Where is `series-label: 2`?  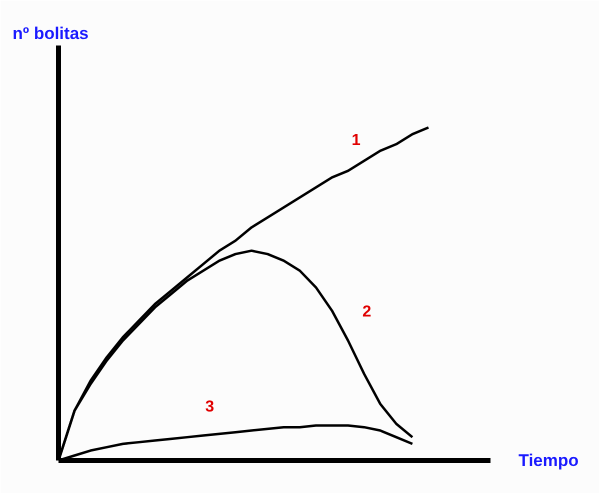
series-label: 2 is located at coordinates (367, 312).